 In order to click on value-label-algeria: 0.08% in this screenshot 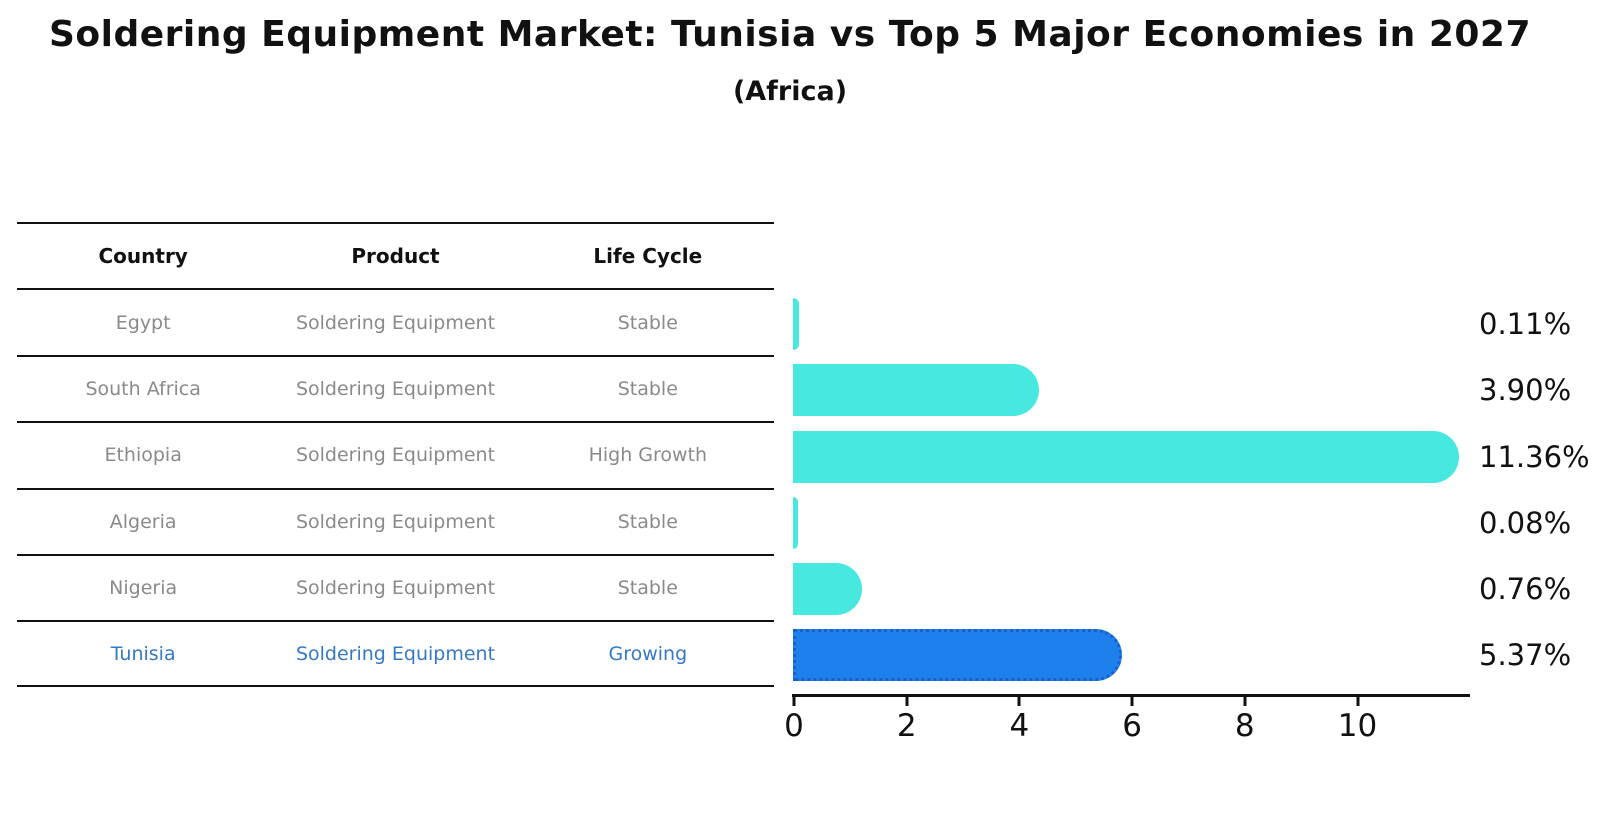, I will do `click(1525, 522)`.